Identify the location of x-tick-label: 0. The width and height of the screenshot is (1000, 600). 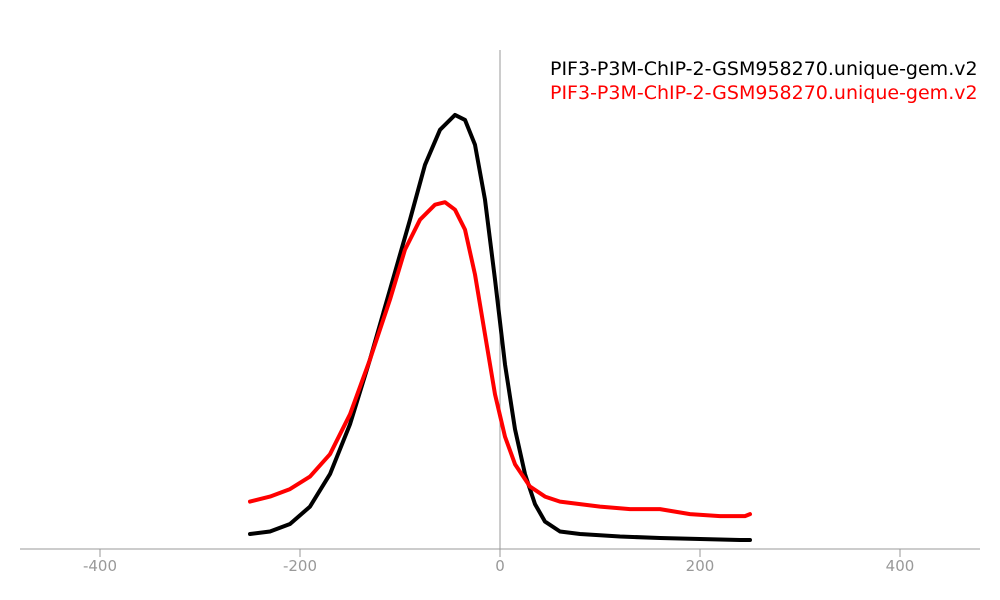
(500, 566).